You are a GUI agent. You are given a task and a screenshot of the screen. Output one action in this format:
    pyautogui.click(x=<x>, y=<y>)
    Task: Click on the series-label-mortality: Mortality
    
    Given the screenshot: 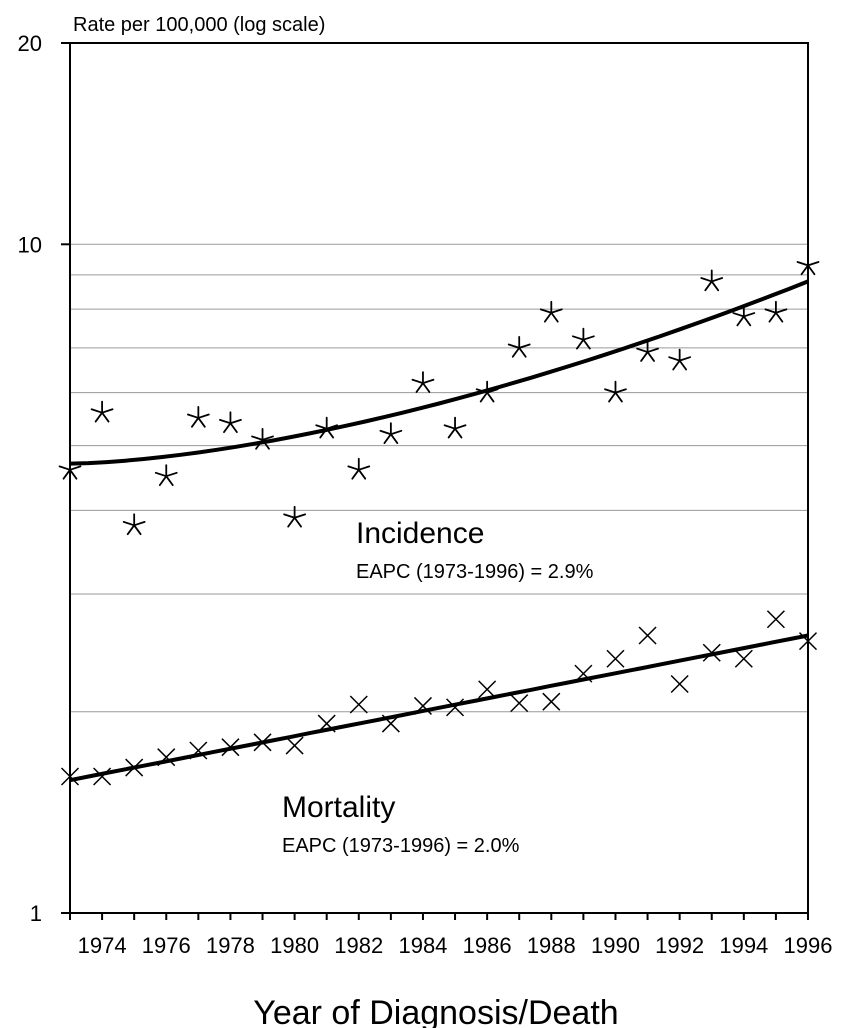 What is the action you would take?
    pyautogui.click(x=338, y=807)
    